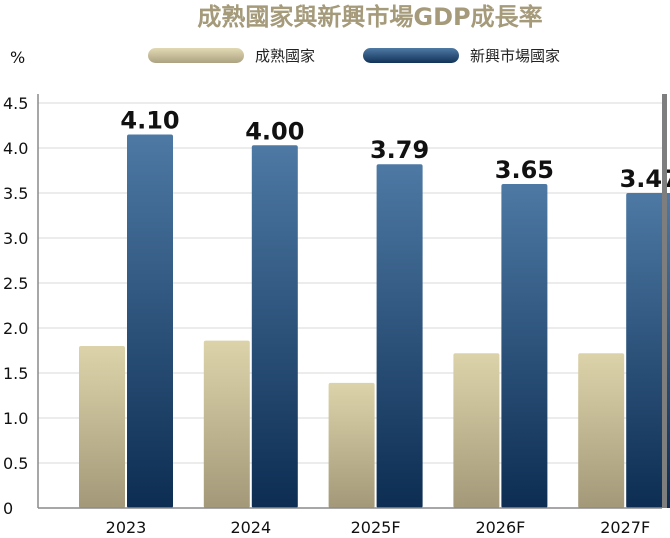 This screenshot has height=538, width=670. I want to click on data-label-2027F: 3.47, so click(645, 179).